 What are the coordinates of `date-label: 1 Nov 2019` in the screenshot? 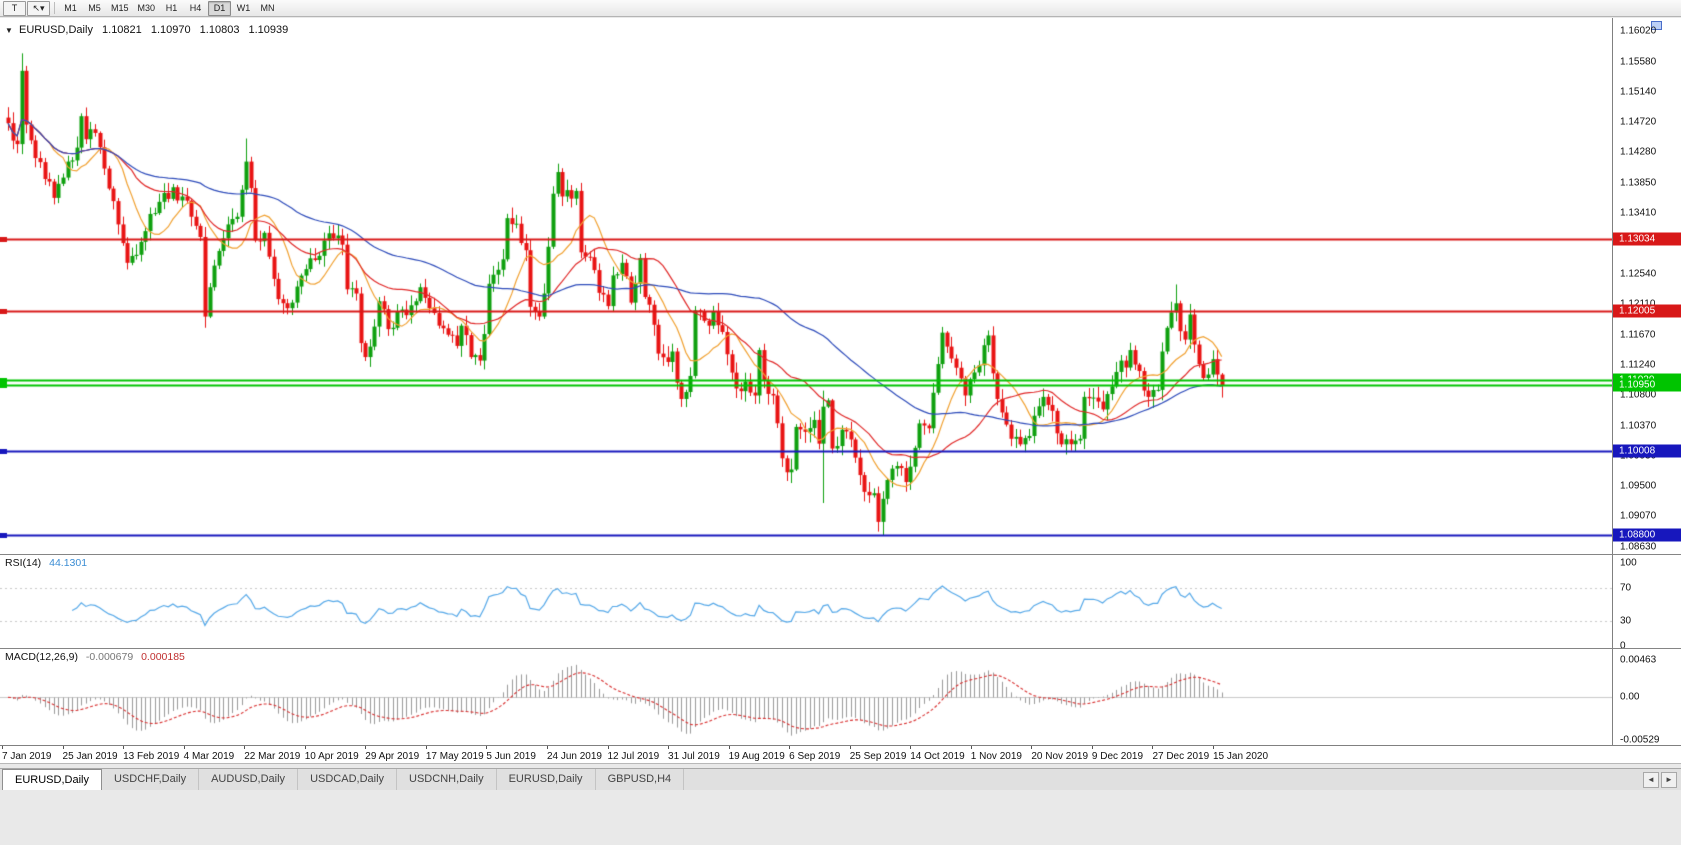 It's located at (996, 756).